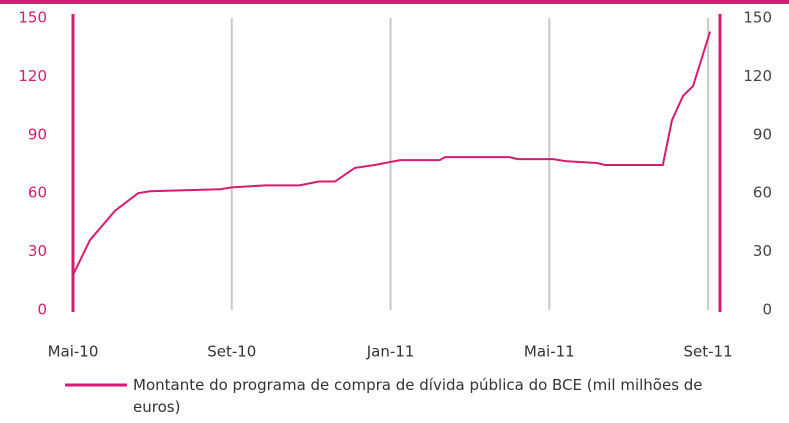 The image size is (789, 423). Describe the element at coordinates (757, 18) in the screenshot. I see `y2-tick-label: 150` at that location.